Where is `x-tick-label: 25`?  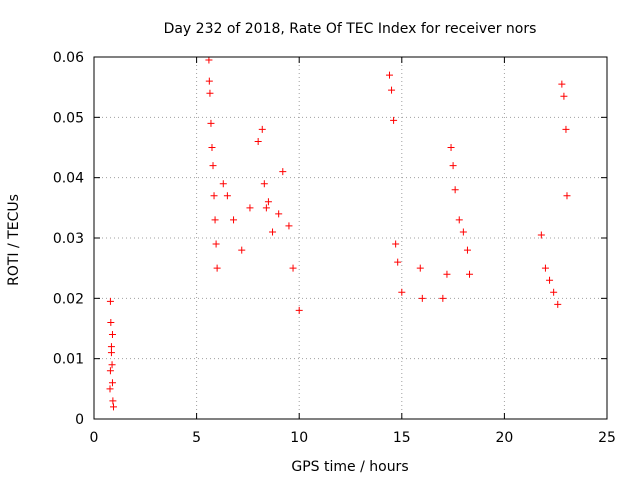
x-tick-label: 25 is located at coordinates (607, 438).